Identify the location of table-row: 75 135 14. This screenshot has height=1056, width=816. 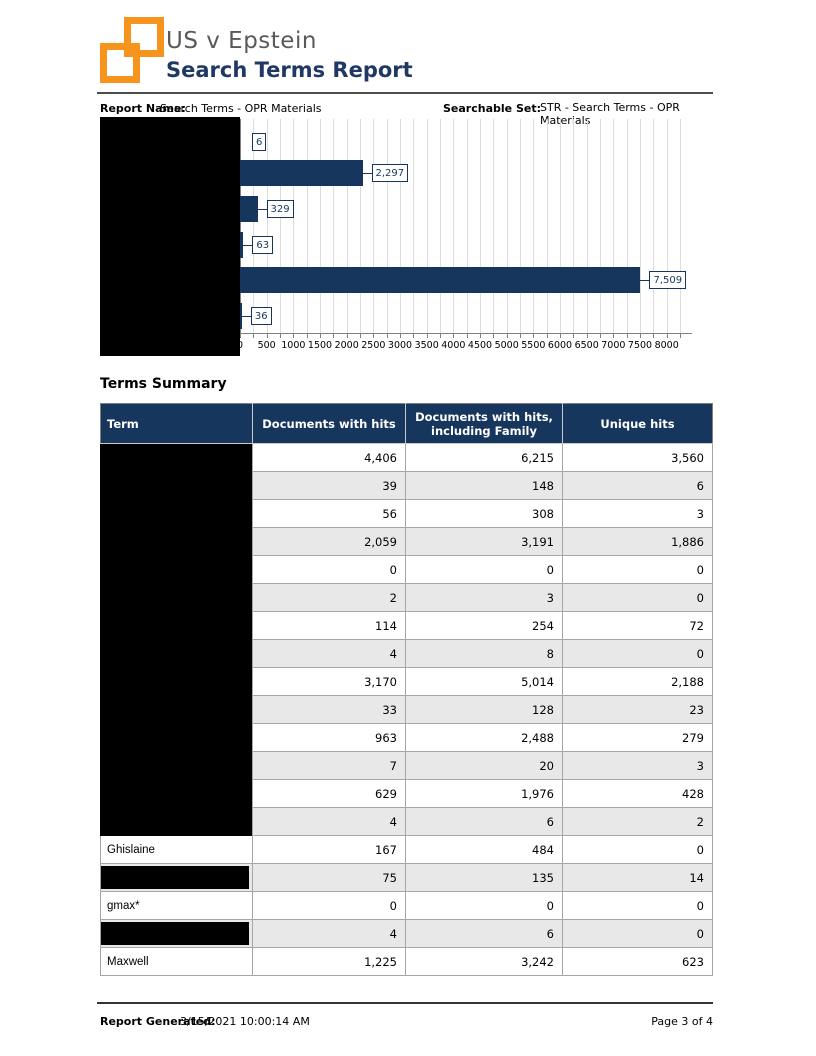
(406, 877).